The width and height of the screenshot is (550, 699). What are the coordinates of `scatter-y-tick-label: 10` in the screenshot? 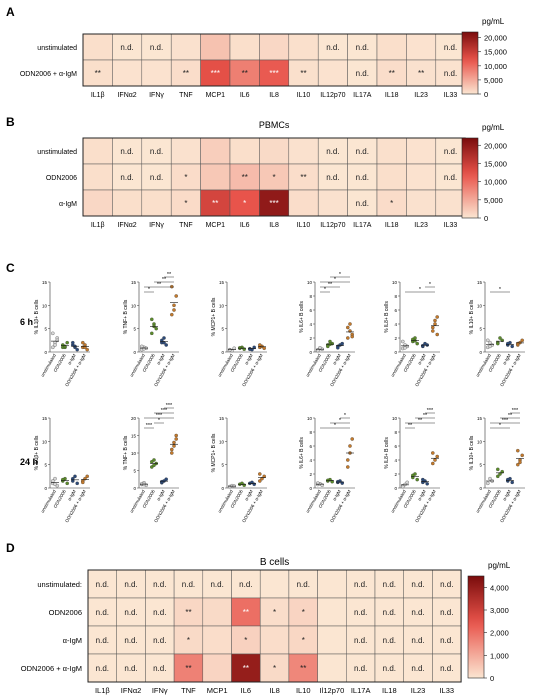 It's located at (310, 418).